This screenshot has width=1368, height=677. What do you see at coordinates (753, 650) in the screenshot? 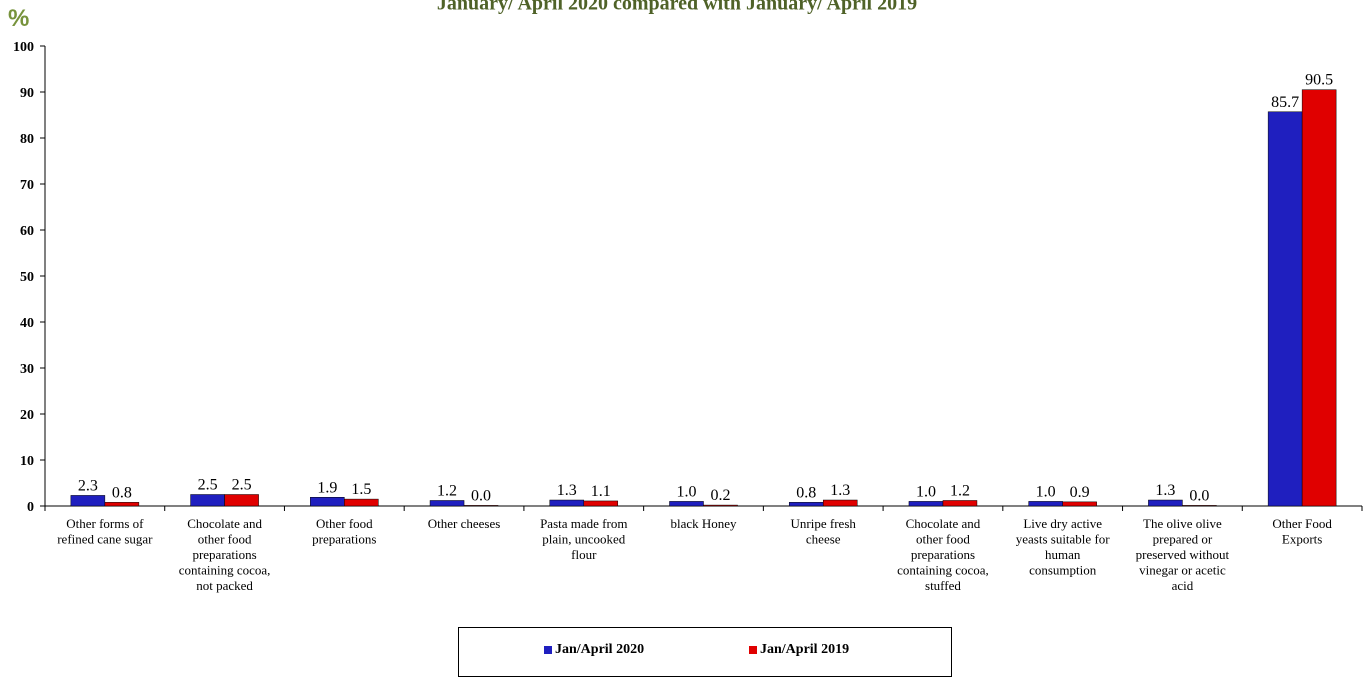
I see `legend-swatch-2019` at bounding box center [753, 650].